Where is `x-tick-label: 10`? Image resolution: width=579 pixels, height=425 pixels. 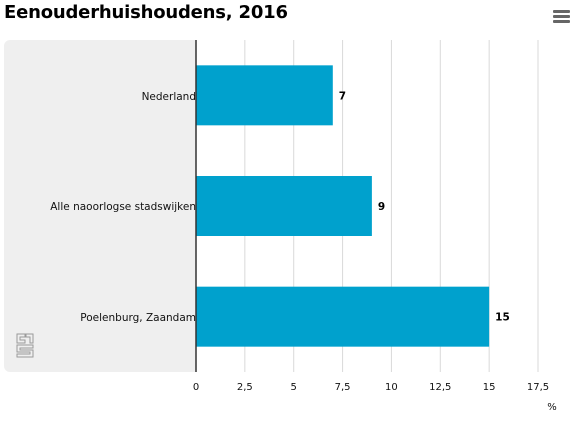 x-tick-label: 10 is located at coordinates (391, 387).